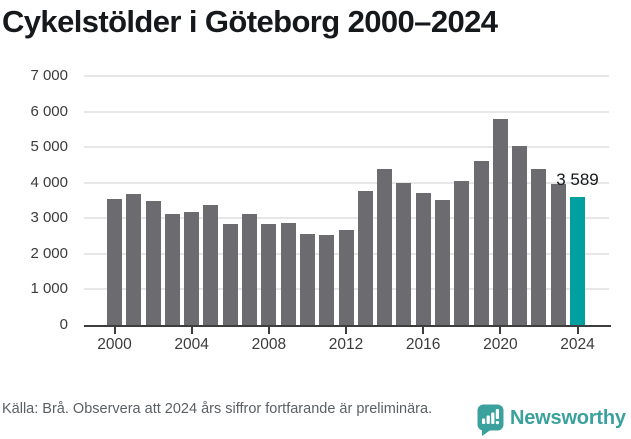  What do you see at coordinates (288, 274) in the screenshot?
I see `bar-2009` at bounding box center [288, 274].